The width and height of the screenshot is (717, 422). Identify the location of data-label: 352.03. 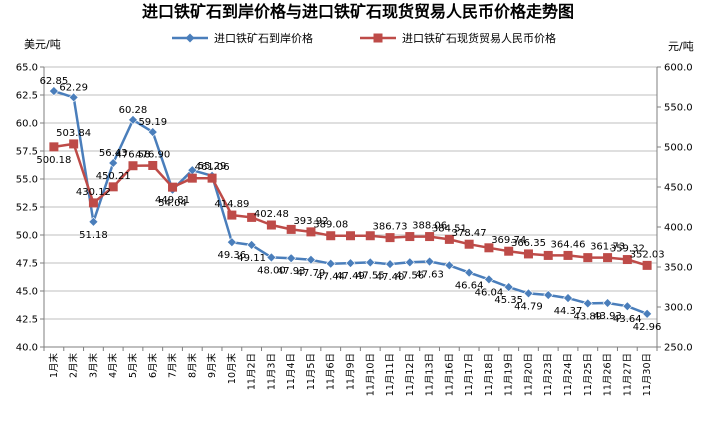
(647, 254).